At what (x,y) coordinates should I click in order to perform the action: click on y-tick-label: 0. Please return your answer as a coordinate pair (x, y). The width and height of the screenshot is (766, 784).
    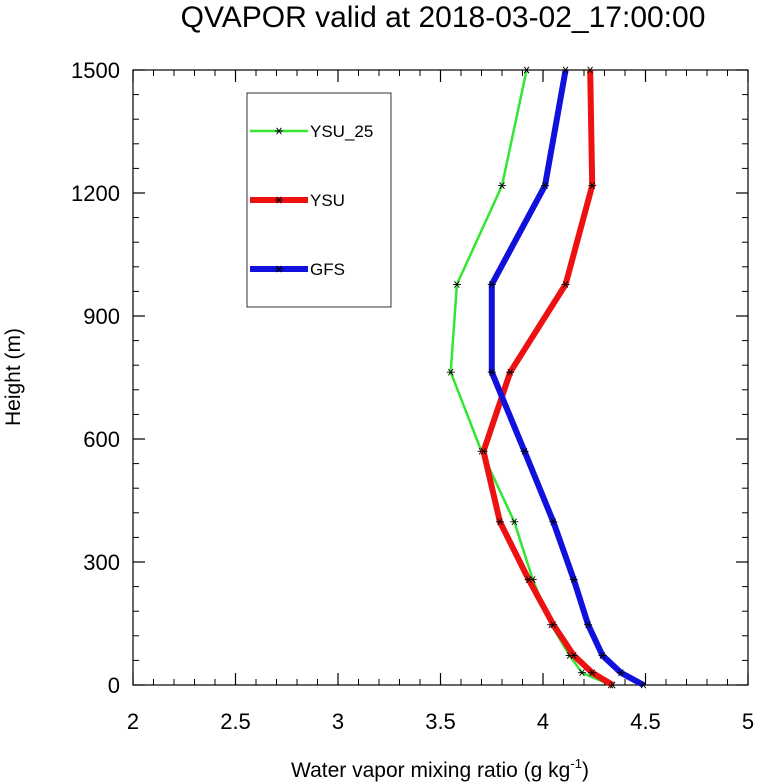
    Looking at the image, I should click on (114, 685).